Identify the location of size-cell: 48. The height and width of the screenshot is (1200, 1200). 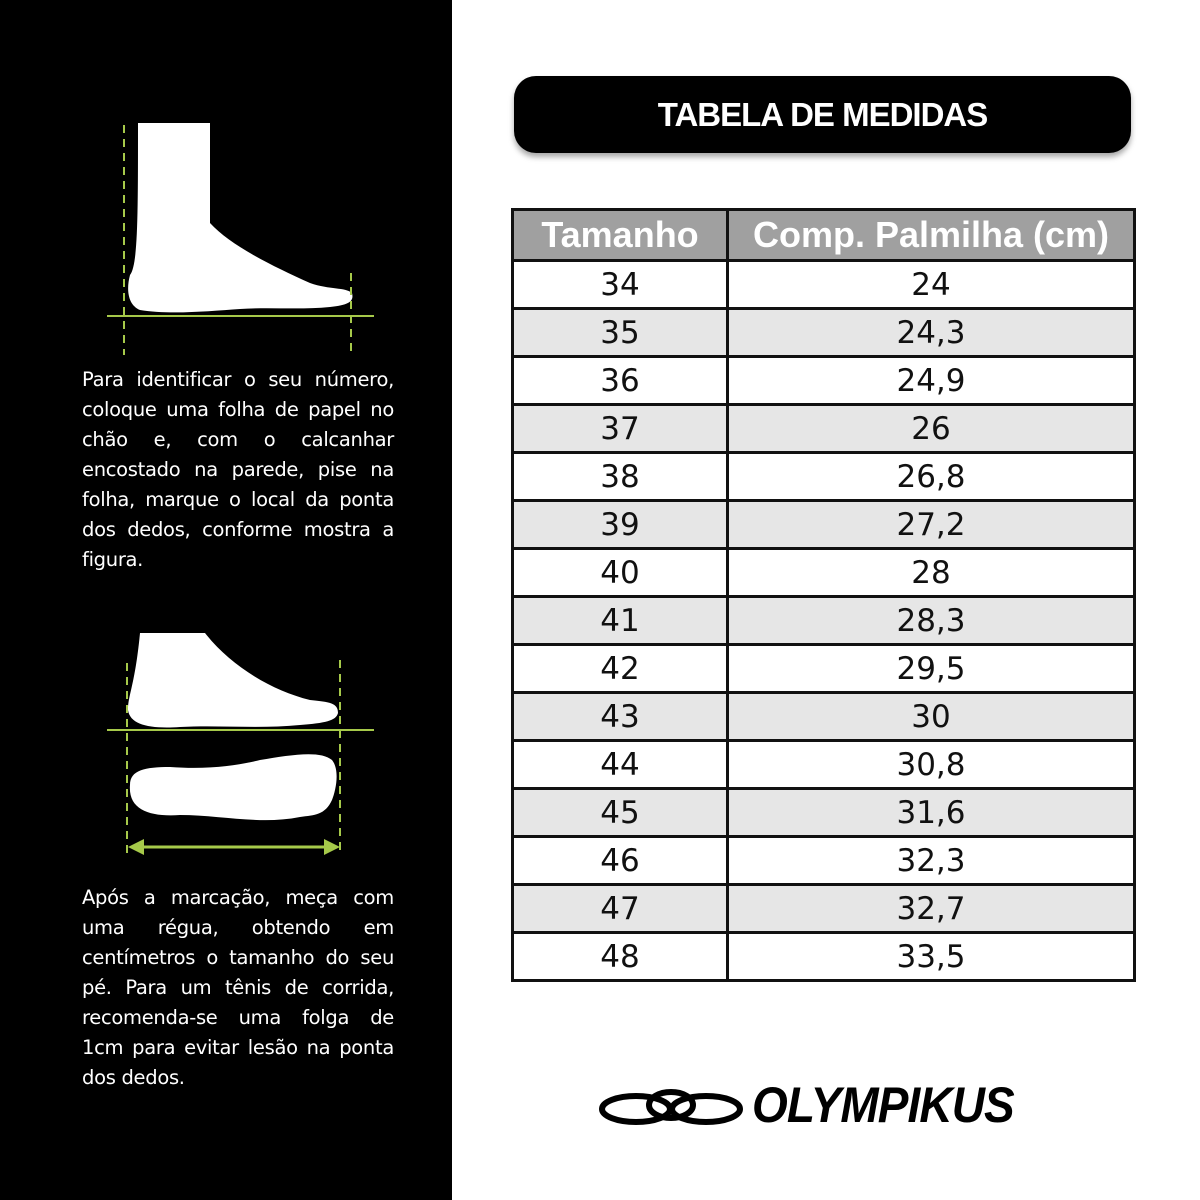
(620, 956).